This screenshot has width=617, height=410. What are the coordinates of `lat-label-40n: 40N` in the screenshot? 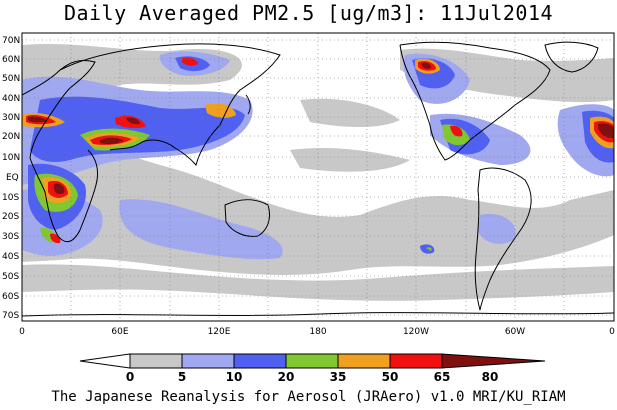 It's located at (11, 99).